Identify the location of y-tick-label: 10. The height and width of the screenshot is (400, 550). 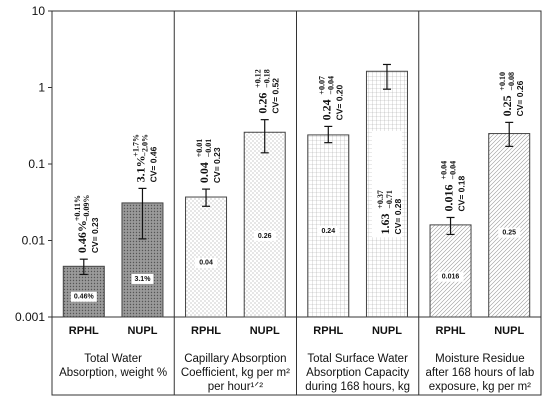
(39, 11).